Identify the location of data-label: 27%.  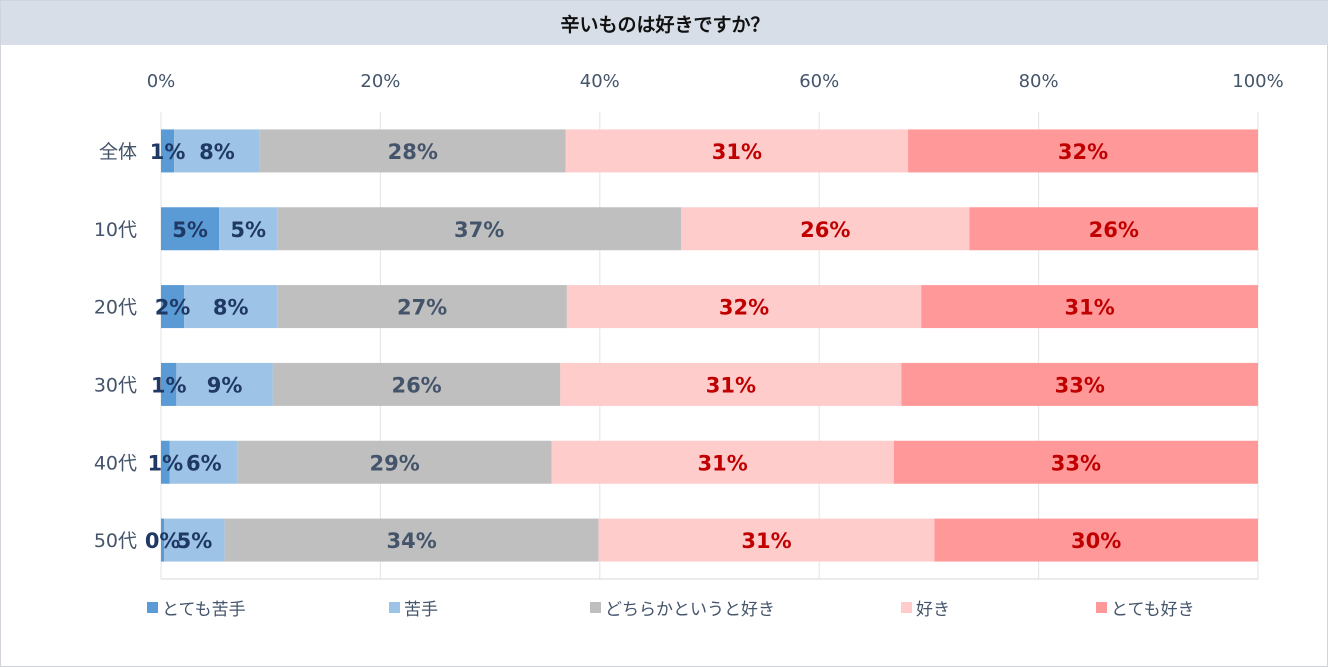
(422, 308).